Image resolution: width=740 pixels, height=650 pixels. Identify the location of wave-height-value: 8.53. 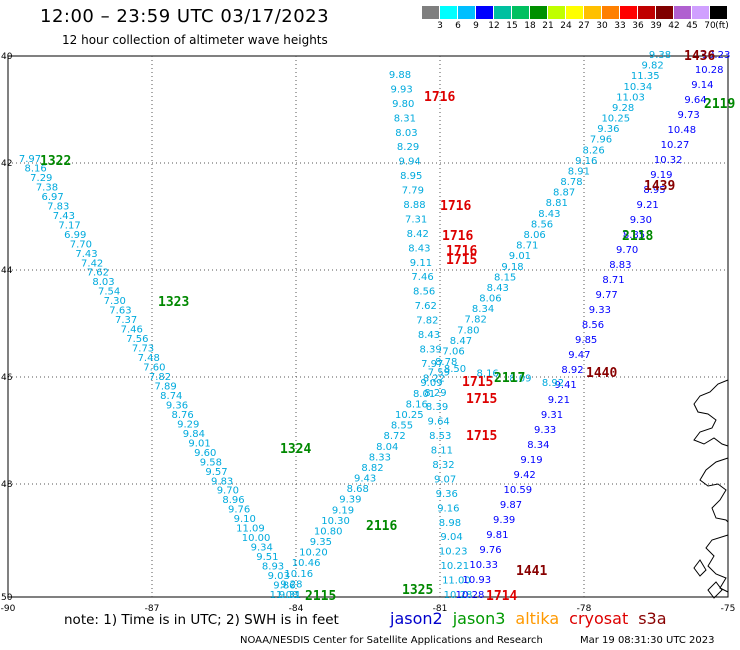
(440, 436).